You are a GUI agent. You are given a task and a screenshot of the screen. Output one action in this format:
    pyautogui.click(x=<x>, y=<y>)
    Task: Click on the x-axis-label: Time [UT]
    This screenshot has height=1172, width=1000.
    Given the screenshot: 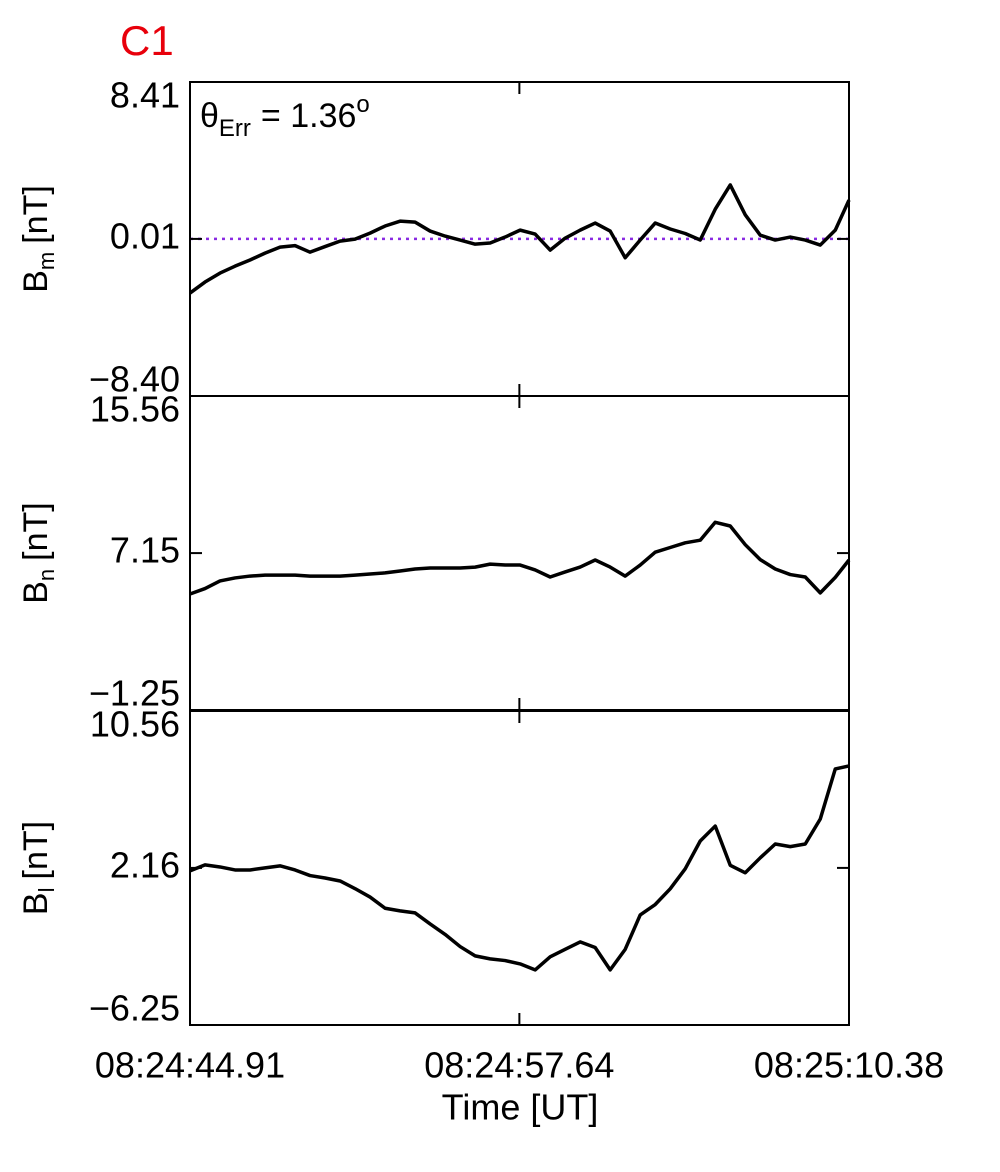 What is the action you would take?
    pyautogui.click(x=520, y=1107)
    